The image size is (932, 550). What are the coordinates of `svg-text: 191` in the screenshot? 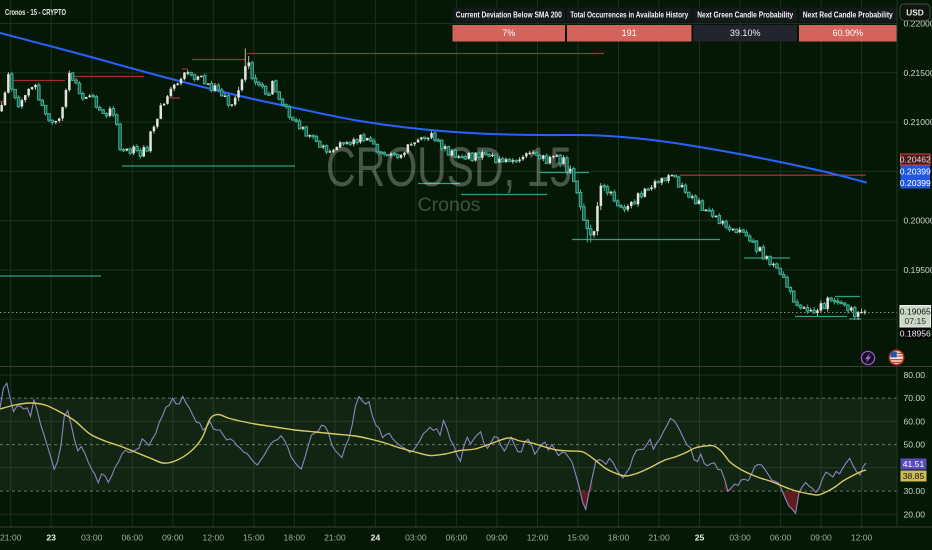 It's located at (629, 33).